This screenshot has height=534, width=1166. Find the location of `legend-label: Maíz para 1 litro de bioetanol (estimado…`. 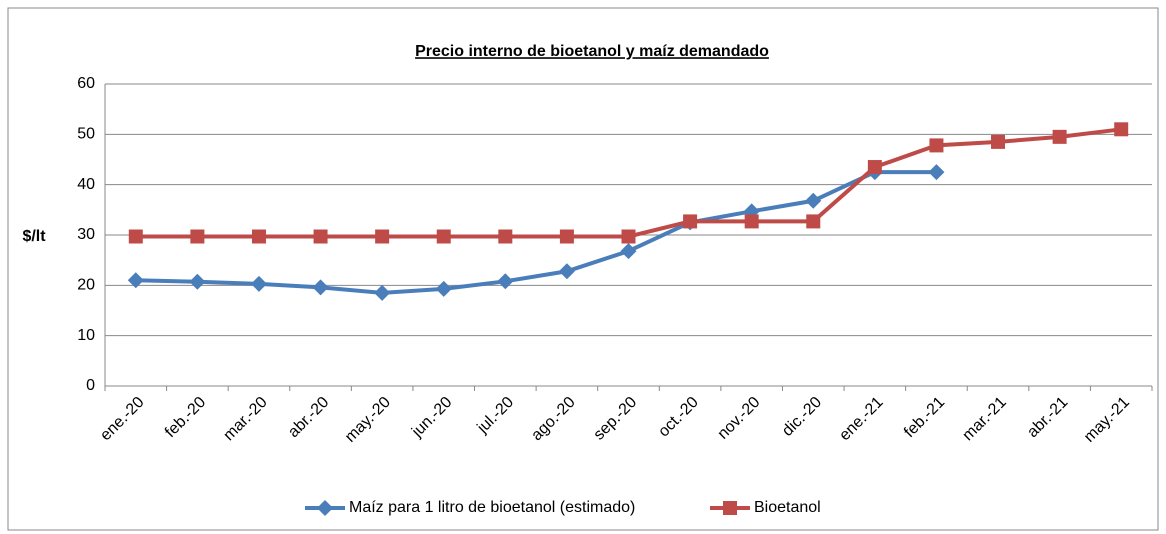

legend-label: Maíz para 1 litro de bioetanol (estimado… is located at coordinates (492, 507).